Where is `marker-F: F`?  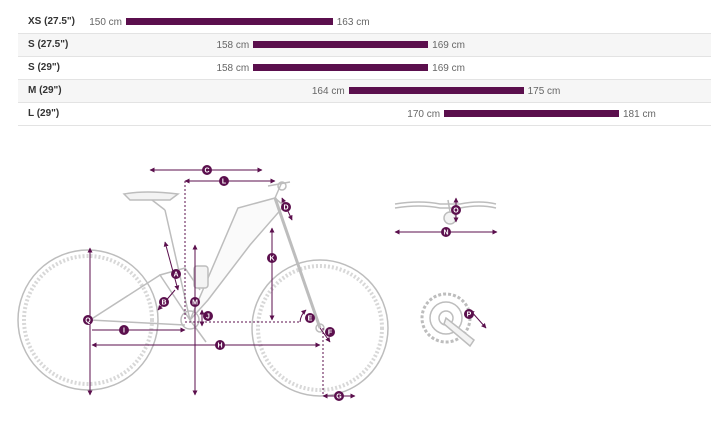
marker-F: F is located at coordinates (330, 332).